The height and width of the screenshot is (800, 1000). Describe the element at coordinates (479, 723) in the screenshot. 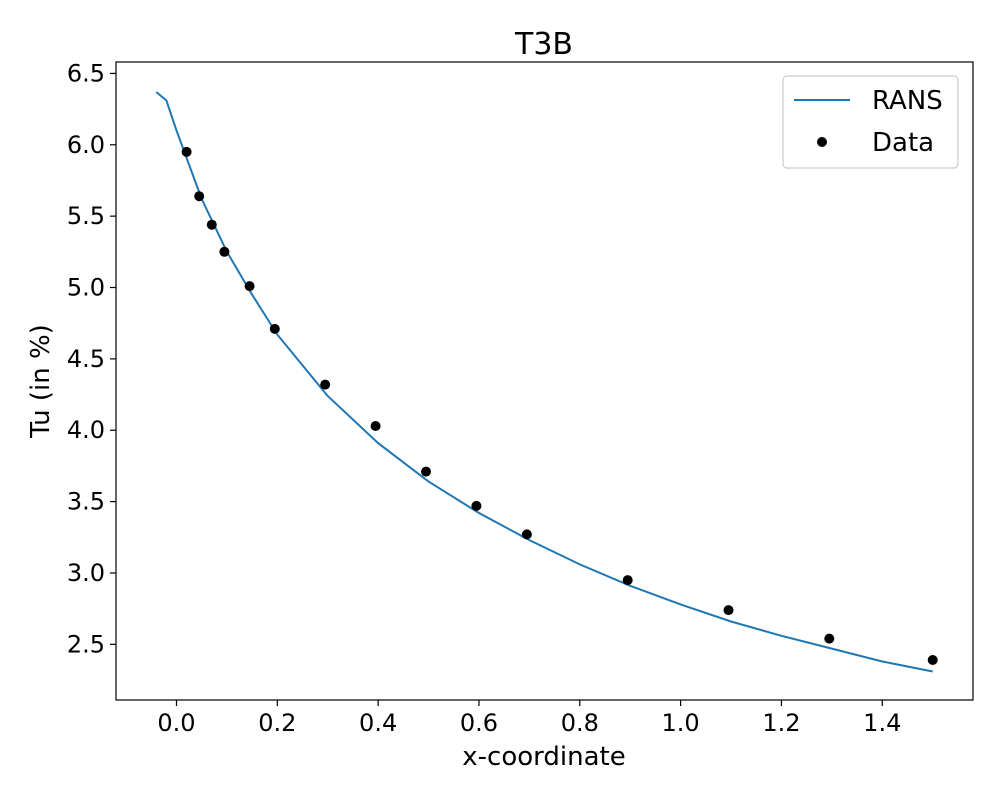

I see `x-tick-label: 0.6` at that location.